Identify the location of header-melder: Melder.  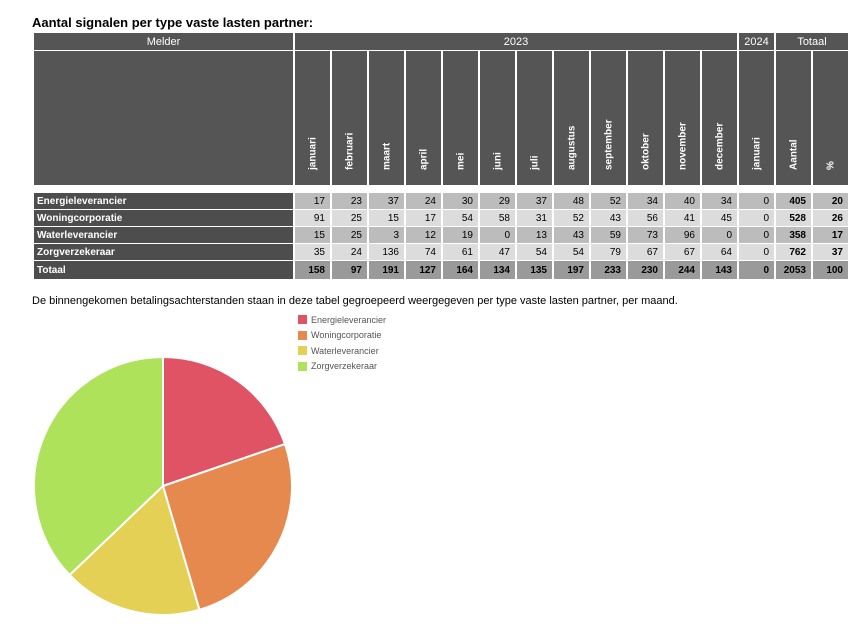
(163, 41).